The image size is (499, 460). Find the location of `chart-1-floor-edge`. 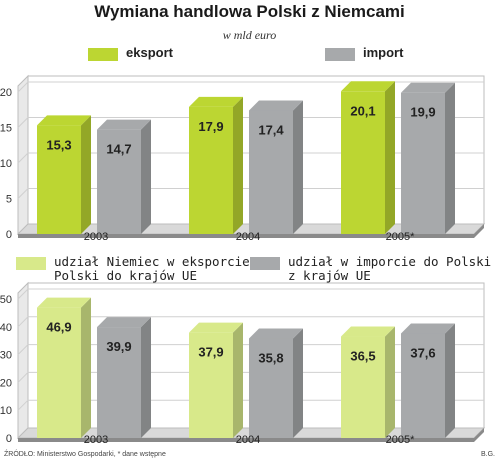

chart-1-floor-edge is located at coordinates (251, 435).